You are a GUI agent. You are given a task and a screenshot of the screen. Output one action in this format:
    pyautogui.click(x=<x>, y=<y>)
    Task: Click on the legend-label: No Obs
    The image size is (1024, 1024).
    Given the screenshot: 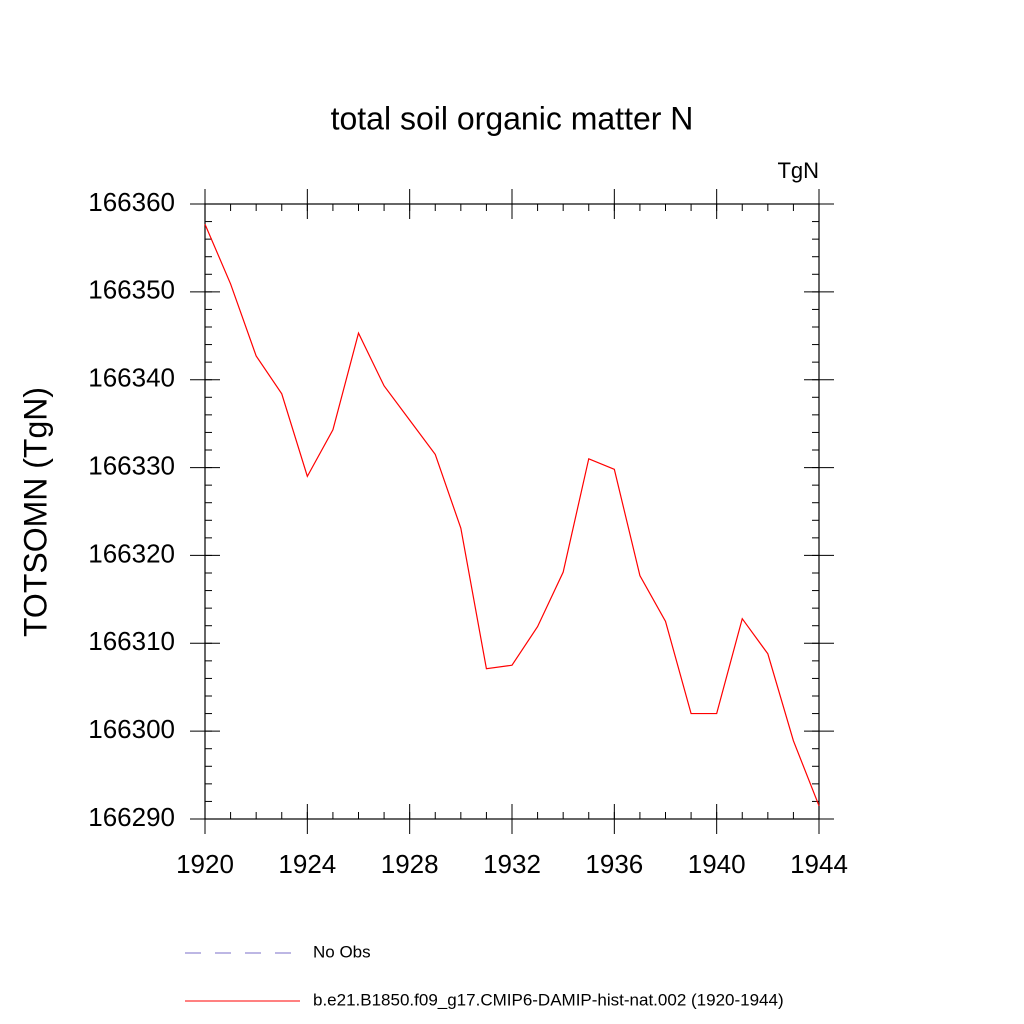 What is the action you would take?
    pyautogui.click(x=342, y=951)
    